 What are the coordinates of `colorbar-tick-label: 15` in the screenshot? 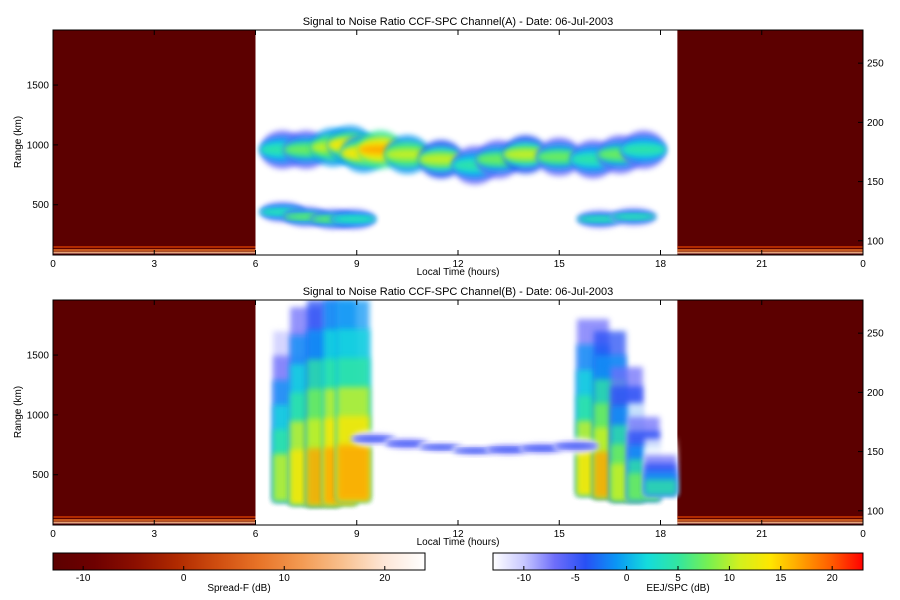 It's located at (781, 578).